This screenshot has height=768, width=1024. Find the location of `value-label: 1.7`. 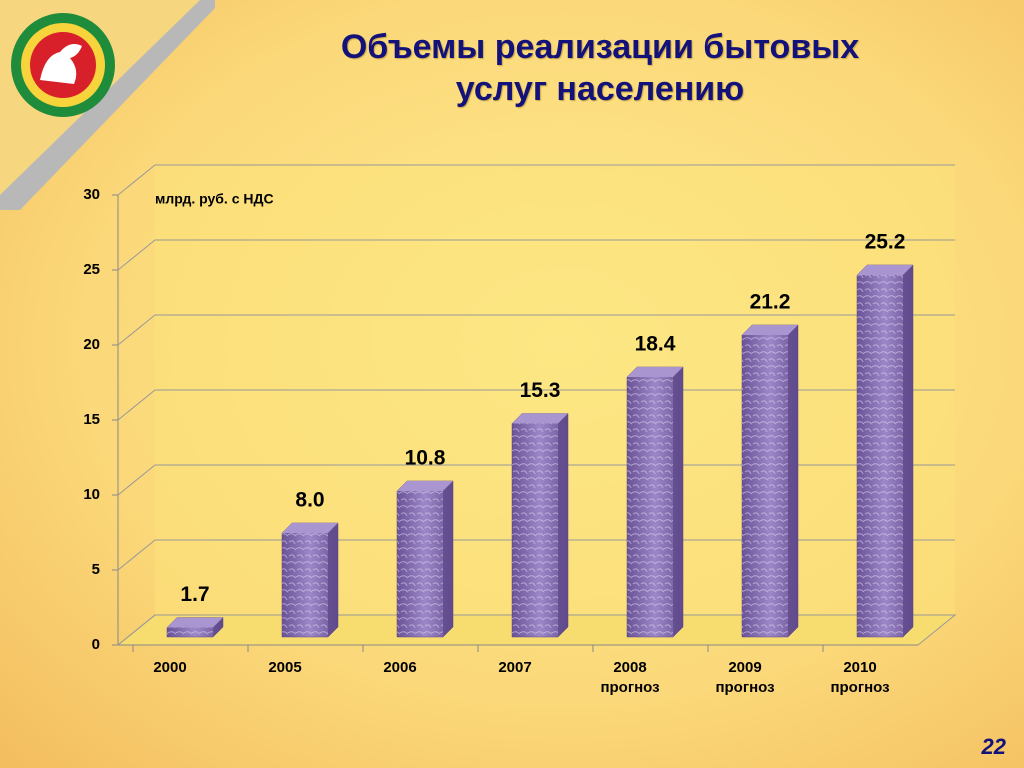

value-label: 1.7 is located at coordinates (194, 594).